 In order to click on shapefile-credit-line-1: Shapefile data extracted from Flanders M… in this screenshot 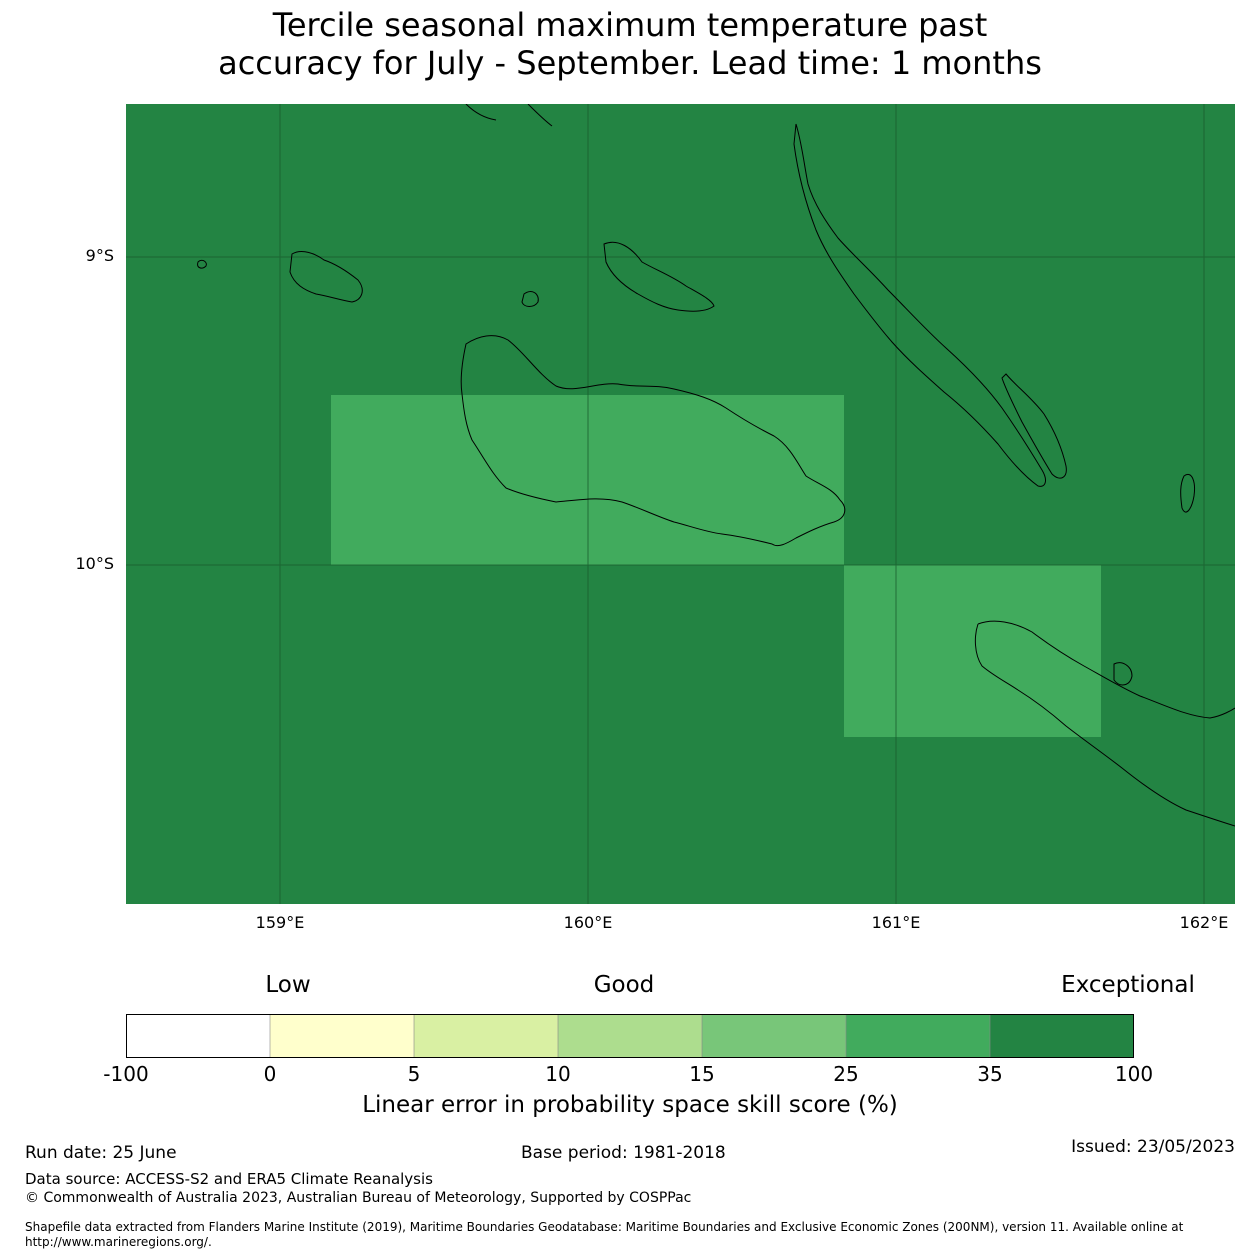, I will do `click(604, 1227)`.